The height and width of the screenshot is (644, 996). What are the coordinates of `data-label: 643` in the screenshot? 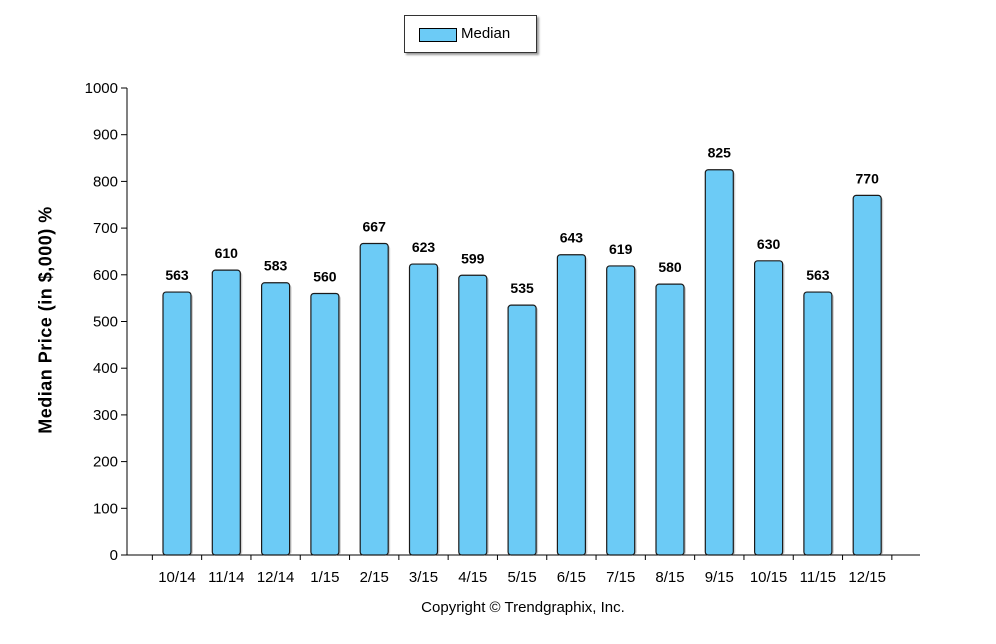 It's located at (572, 238).